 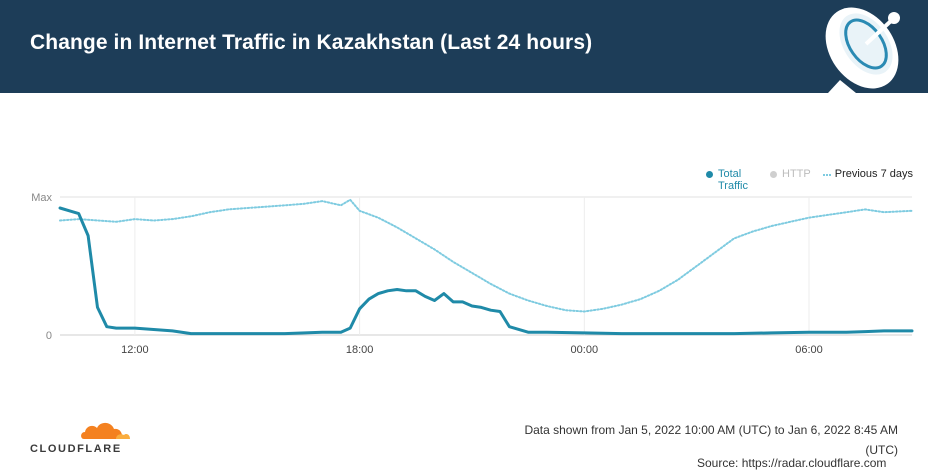 I want to click on legend-item-http: HTTP, so click(x=790, y=174).